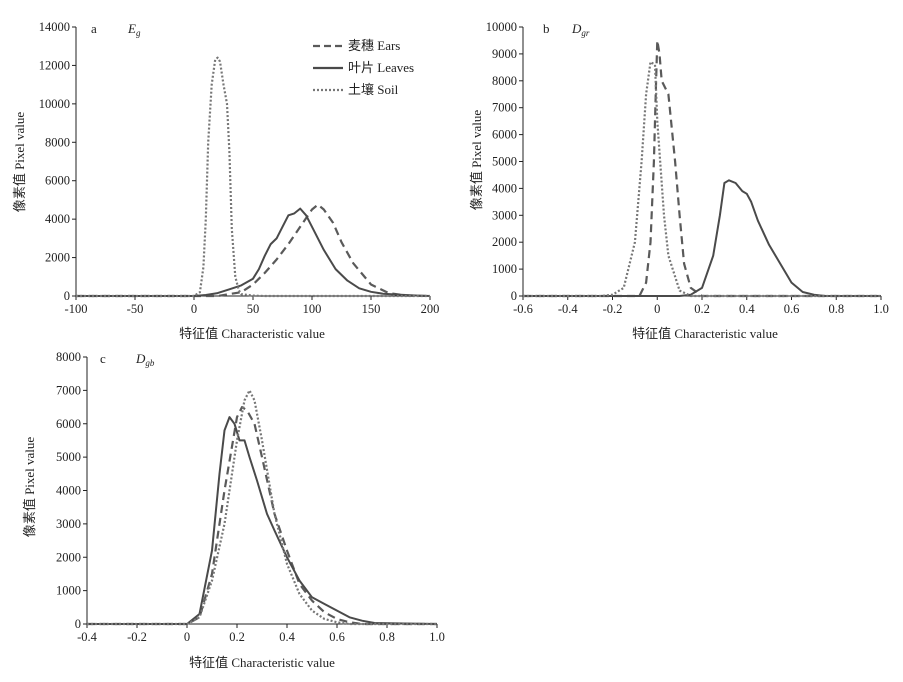 This screenshot has height=682, width=903. Describe the element at coordinates (252, 333) in the screenshot. I see `panel-a-xlabel: 特征值 Characteristic value` at that location.